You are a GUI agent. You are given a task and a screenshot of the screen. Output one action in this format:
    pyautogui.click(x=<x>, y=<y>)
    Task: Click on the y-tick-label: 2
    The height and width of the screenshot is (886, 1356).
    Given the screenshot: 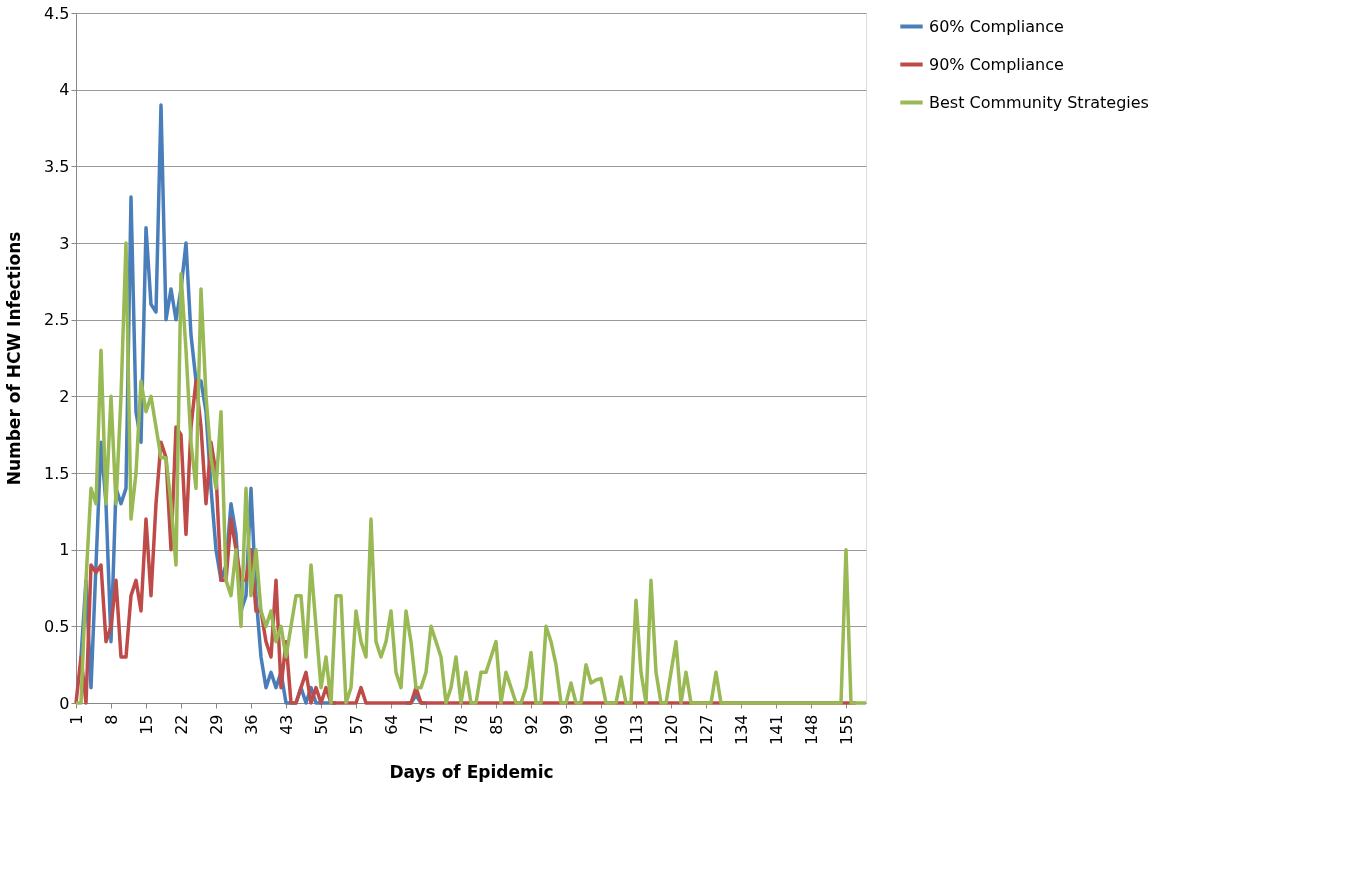 What is the action you would take?
    pyautogui.click(x=64, y=396)
    